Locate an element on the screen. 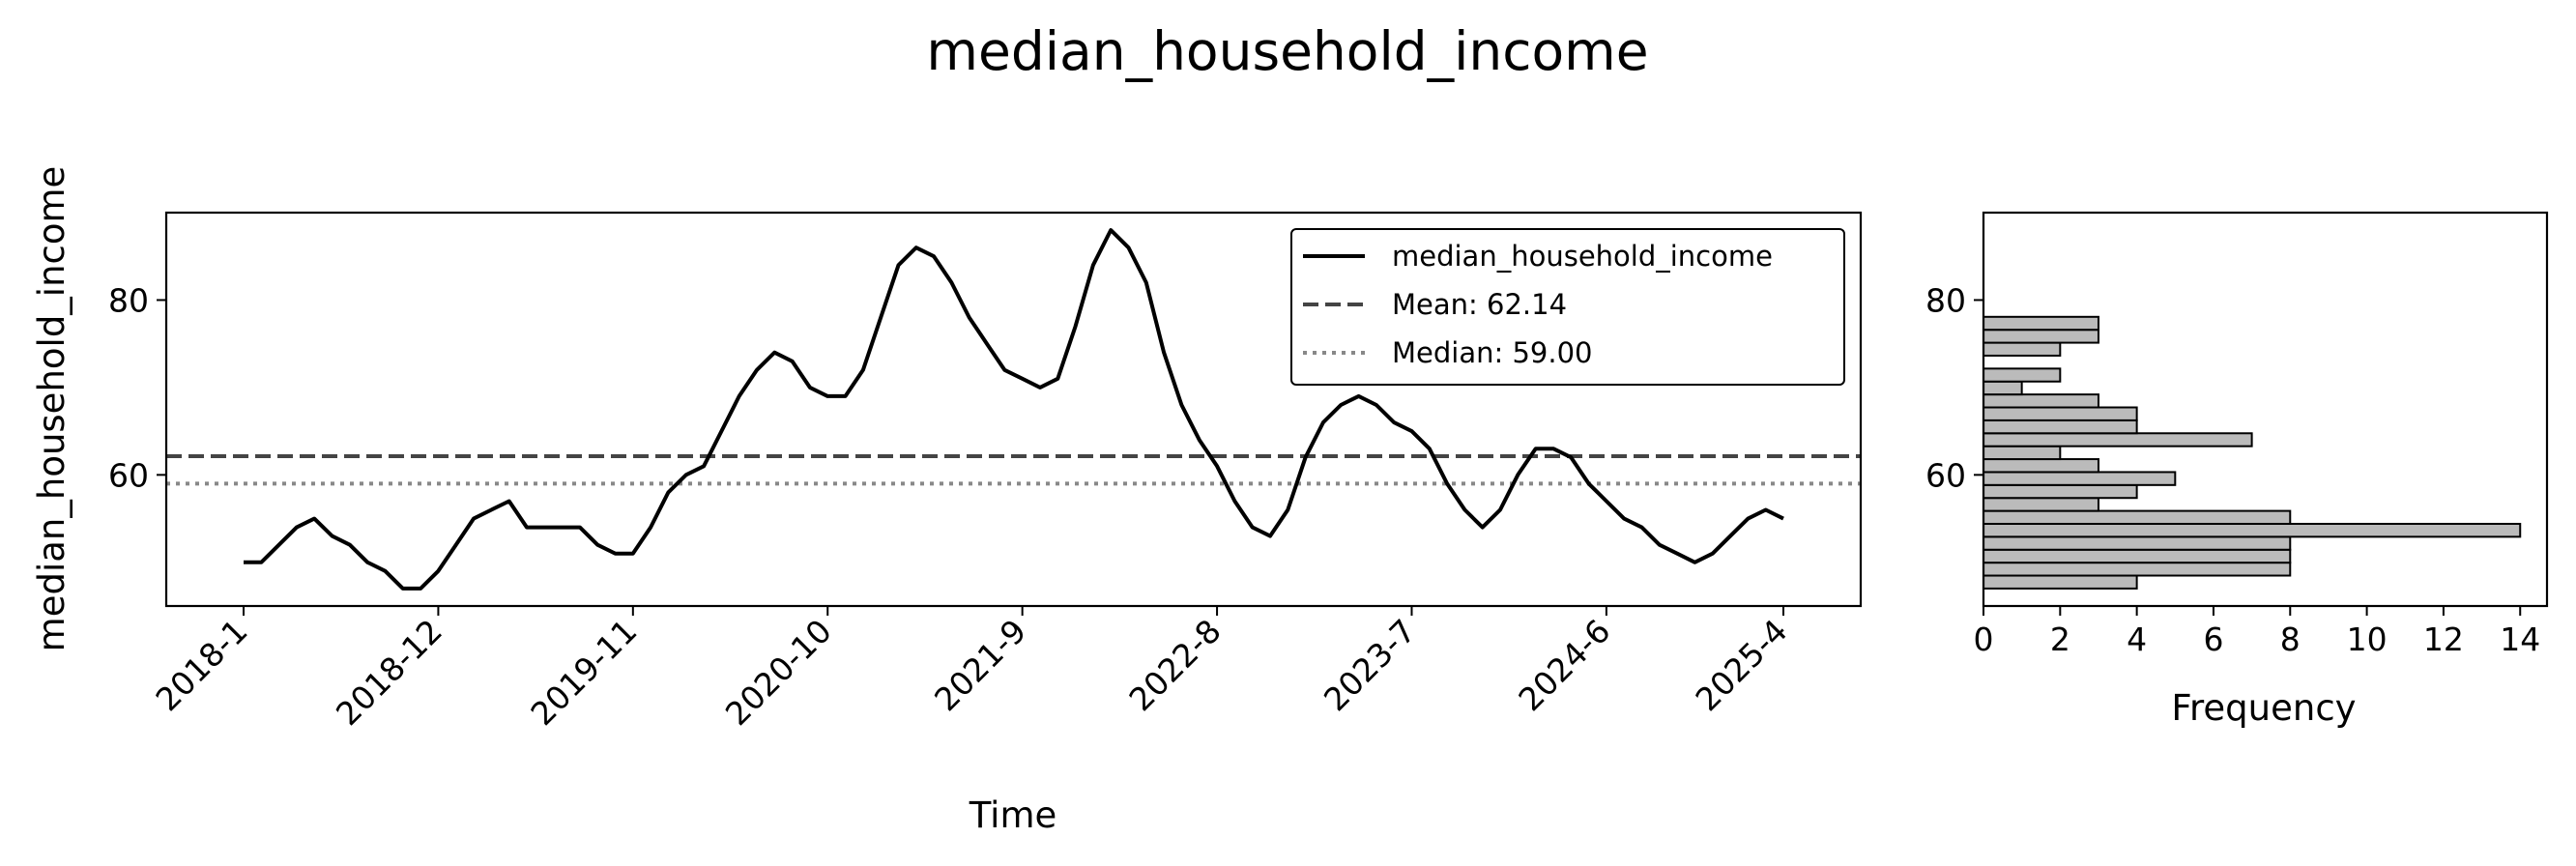  line-chart-y-axis: 60 80 is located at coordinates (137, 387).